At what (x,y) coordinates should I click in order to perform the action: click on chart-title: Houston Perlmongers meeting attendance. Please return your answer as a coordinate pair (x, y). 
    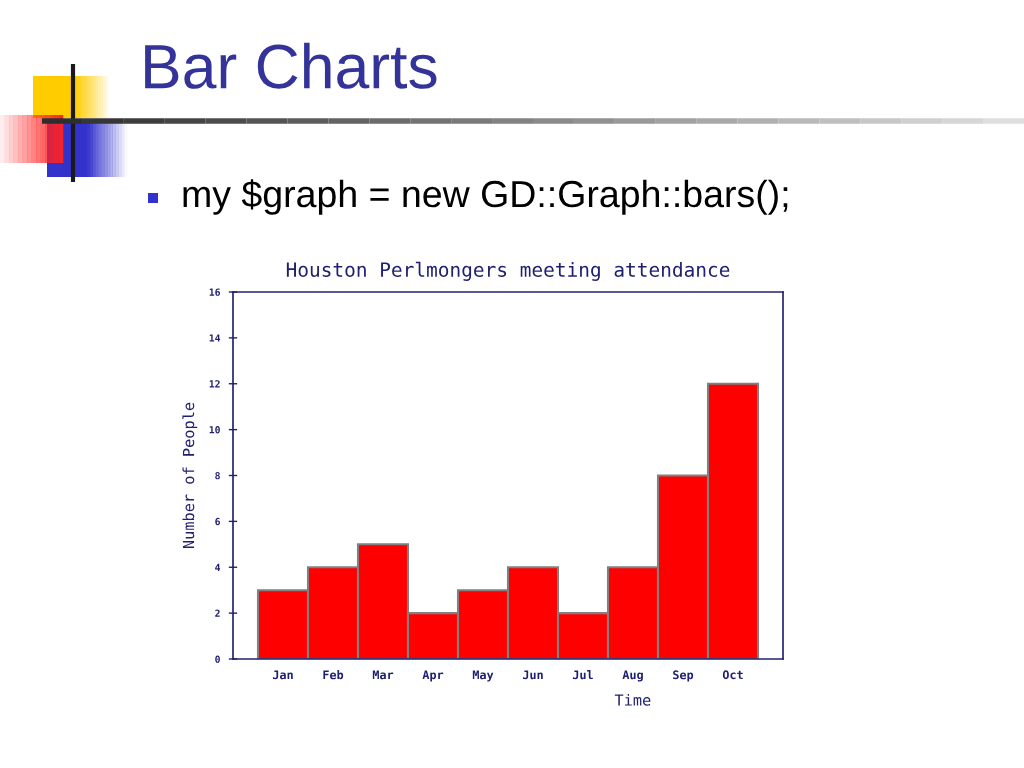
    Looking at the image, I should click on (508, 271).